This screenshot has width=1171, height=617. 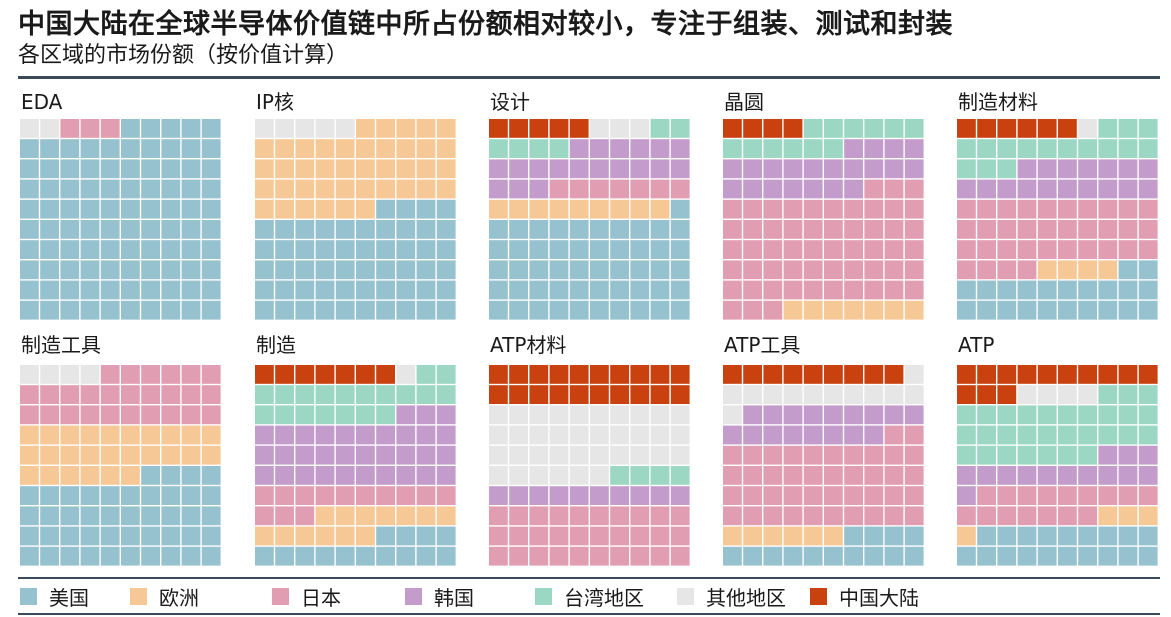 What do you see at coordinates (823, 449) in the screenshot?
I see `panel-9: ATP工具` at bounding box center [823, 449].